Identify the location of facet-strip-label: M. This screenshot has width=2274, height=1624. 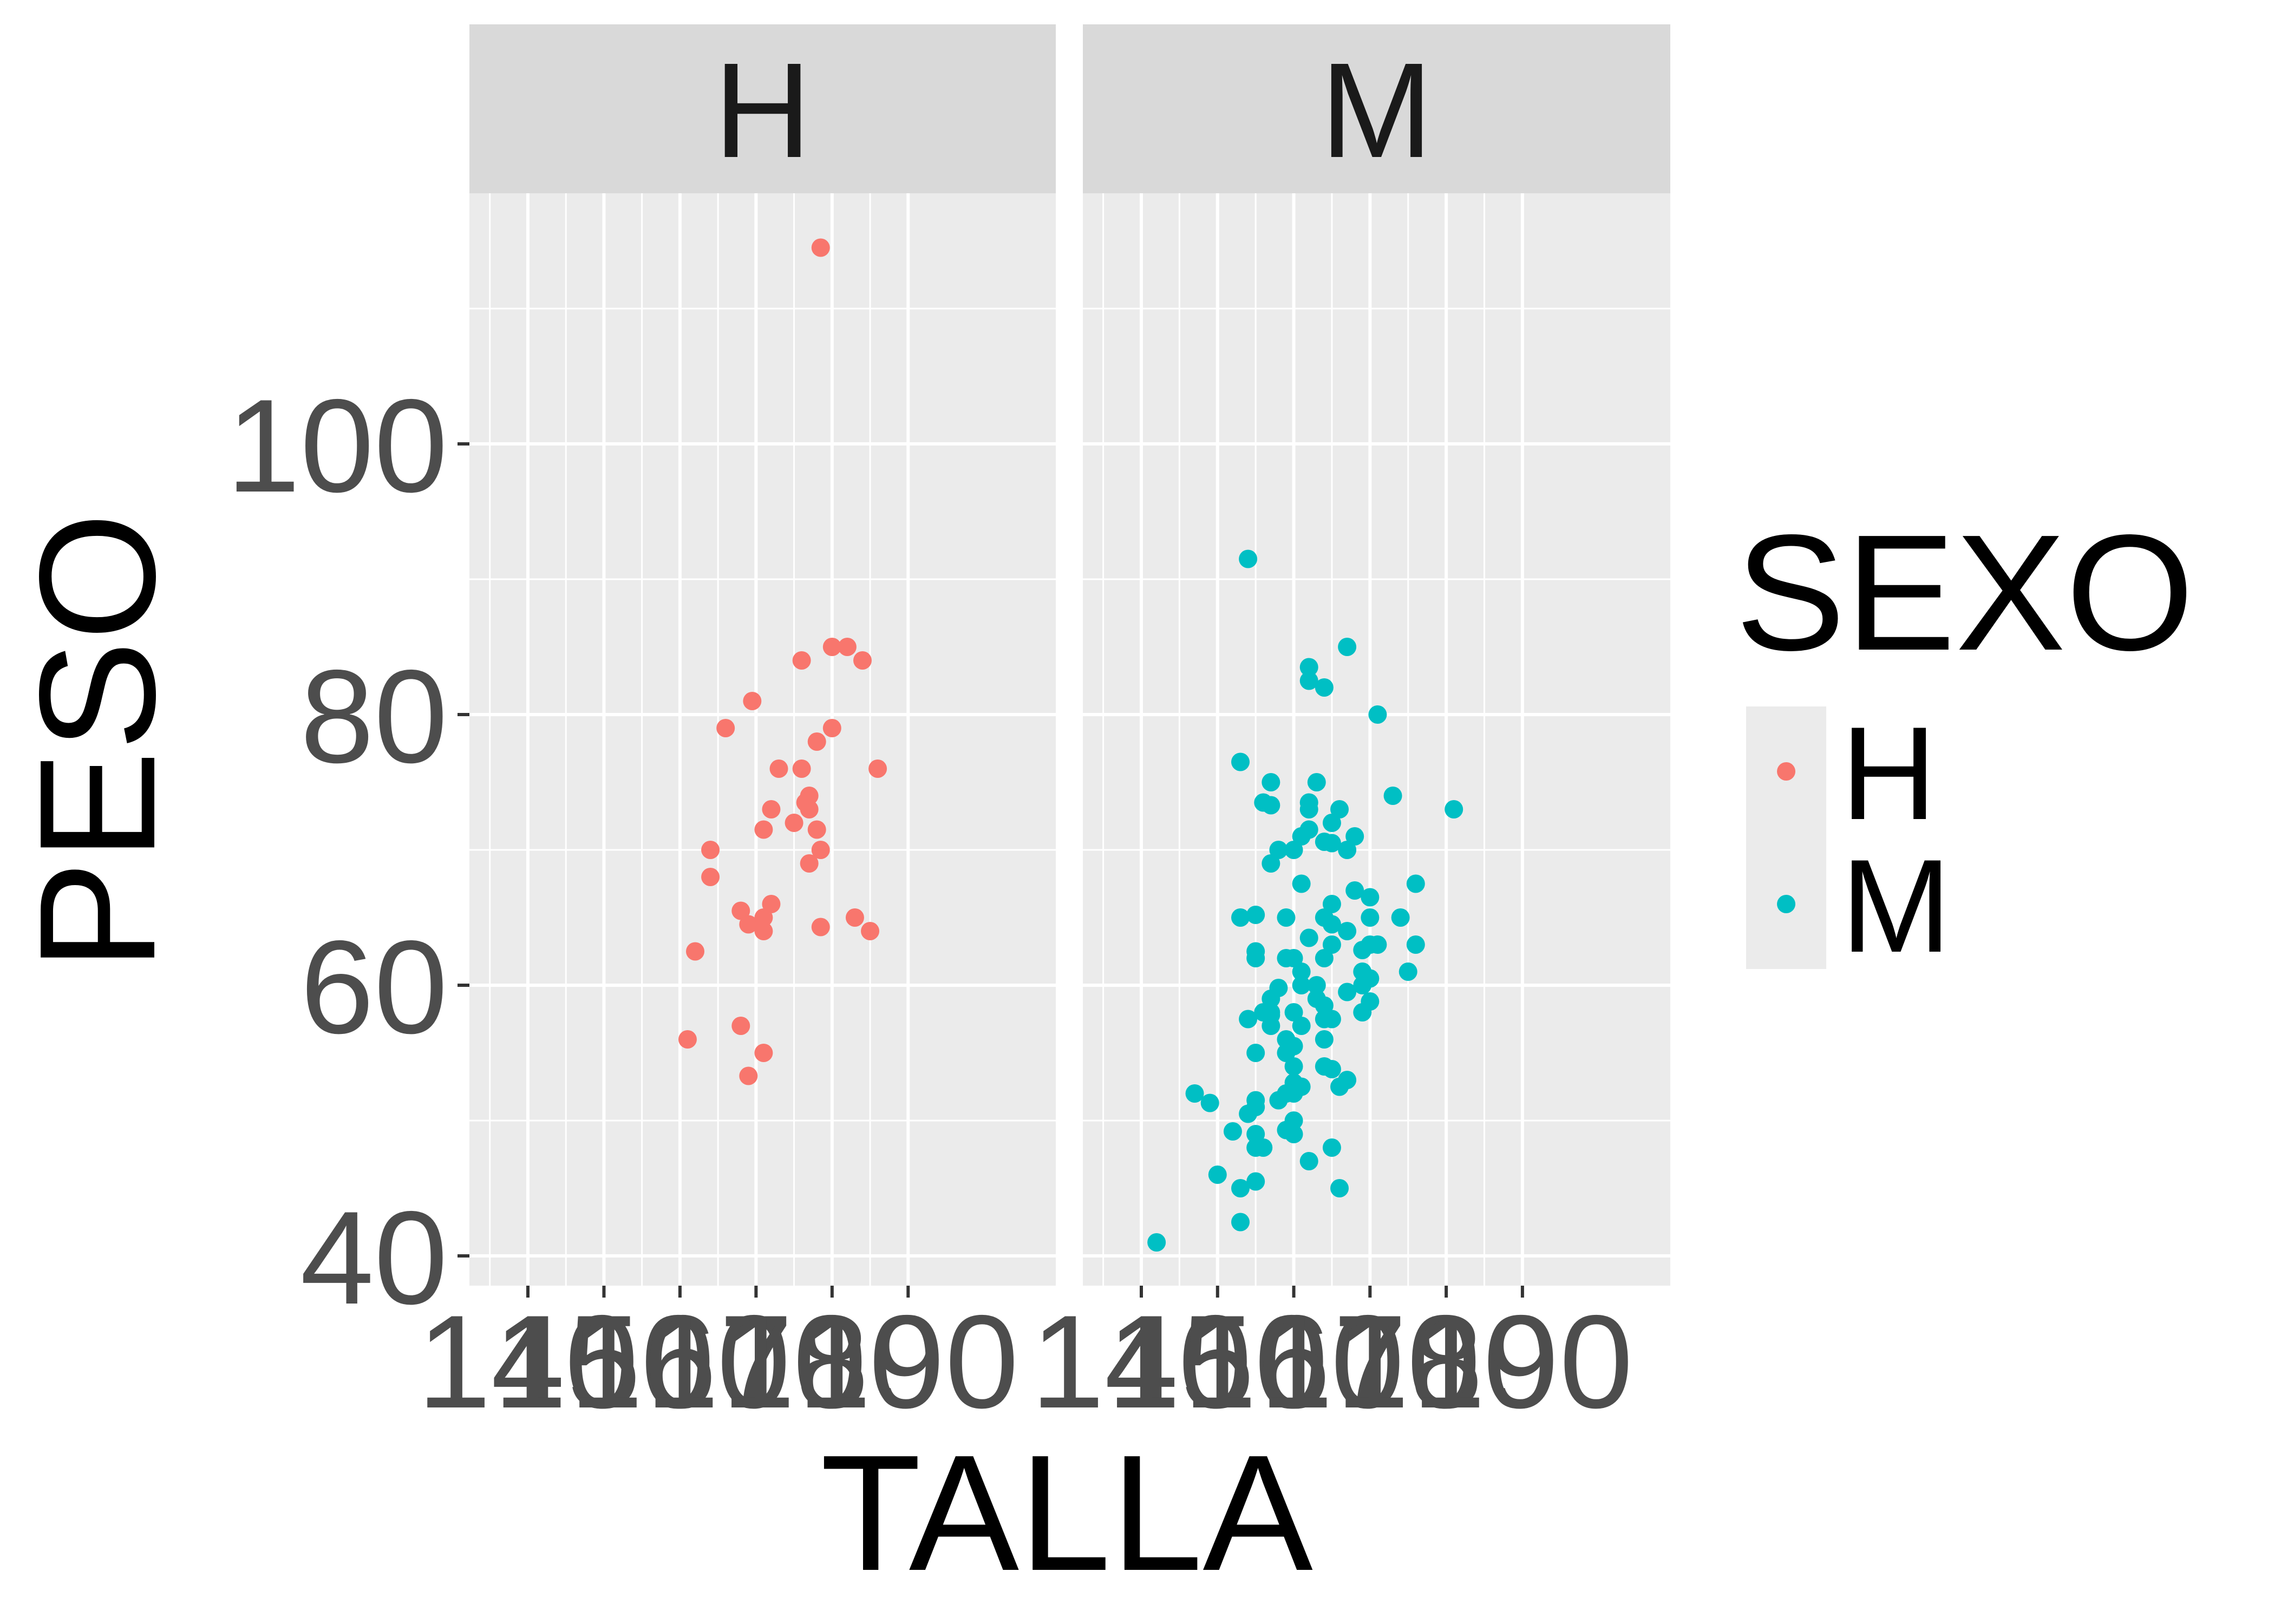
(1377, 111).